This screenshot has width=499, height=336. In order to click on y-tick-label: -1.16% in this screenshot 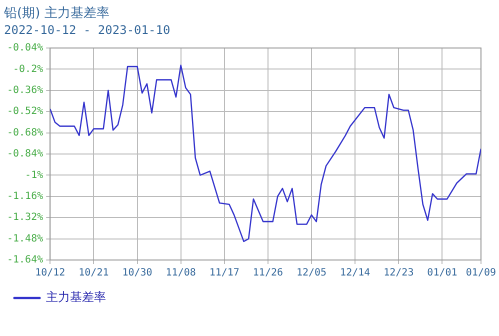, I will do `click(25, 196)`.